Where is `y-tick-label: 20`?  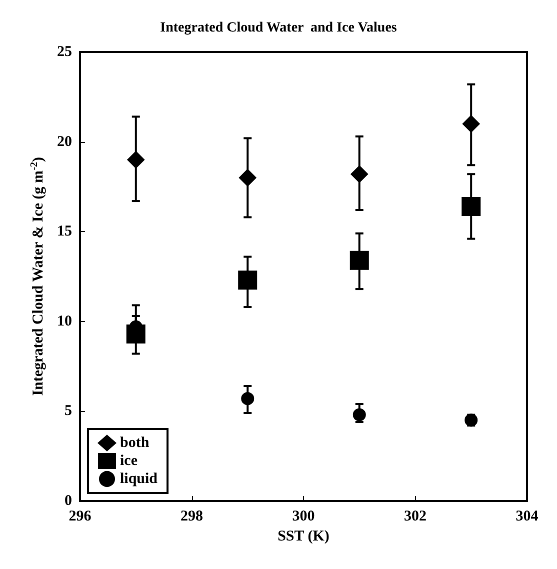 y-tick-label: 20 is located at coordinates (64, 142).